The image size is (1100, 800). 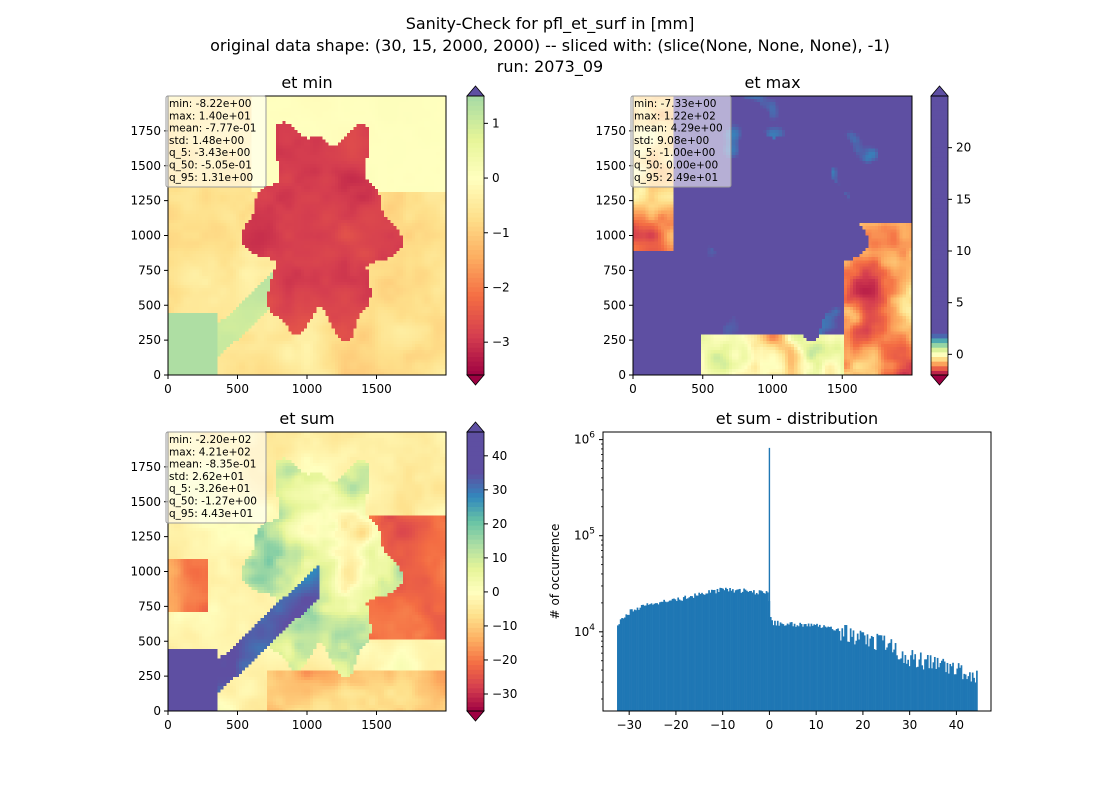 What do you see at coordinates (145, 236) in the screenshot?
I see `et-min-y-tick-label: 1000` at bounding box center [145, 236].